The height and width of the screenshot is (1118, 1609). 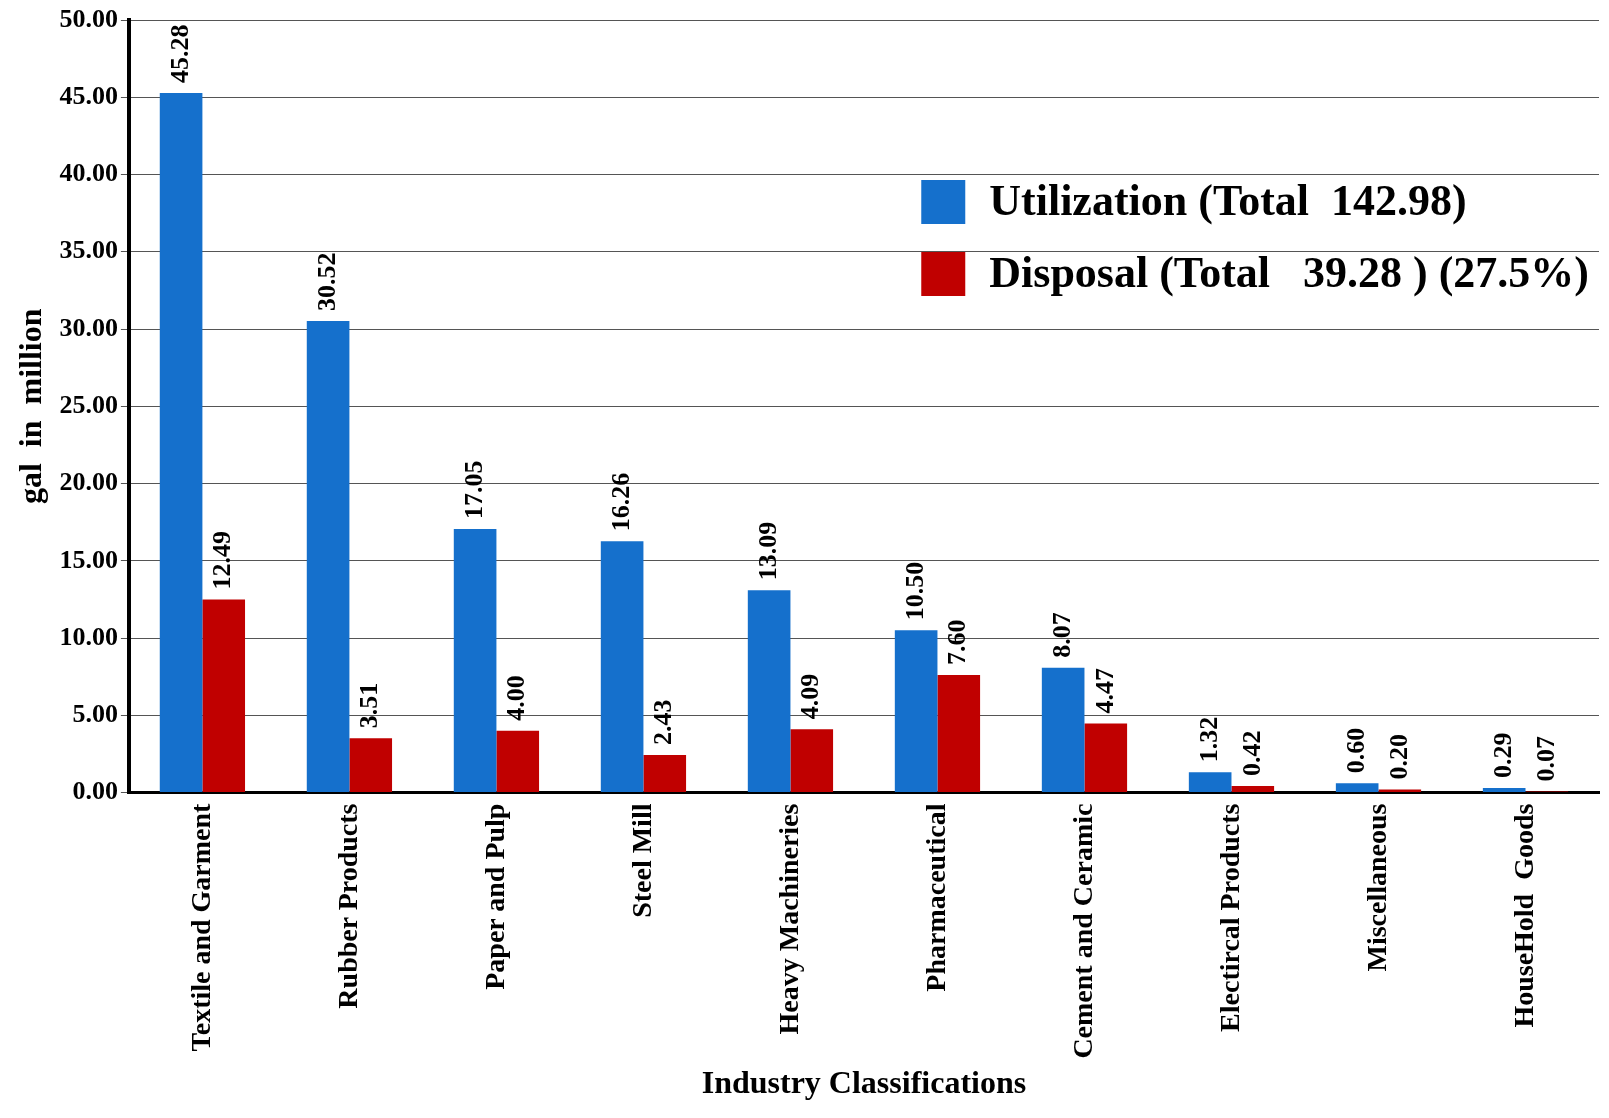 I want to click on y-tick-label: 40.00, so click(x=88, y=173).